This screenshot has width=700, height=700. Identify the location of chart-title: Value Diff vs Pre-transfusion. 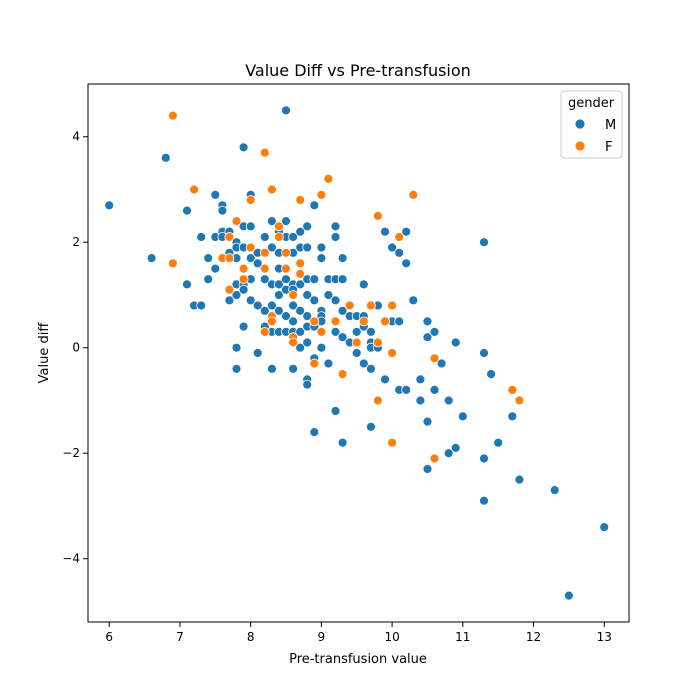
(358, 70).